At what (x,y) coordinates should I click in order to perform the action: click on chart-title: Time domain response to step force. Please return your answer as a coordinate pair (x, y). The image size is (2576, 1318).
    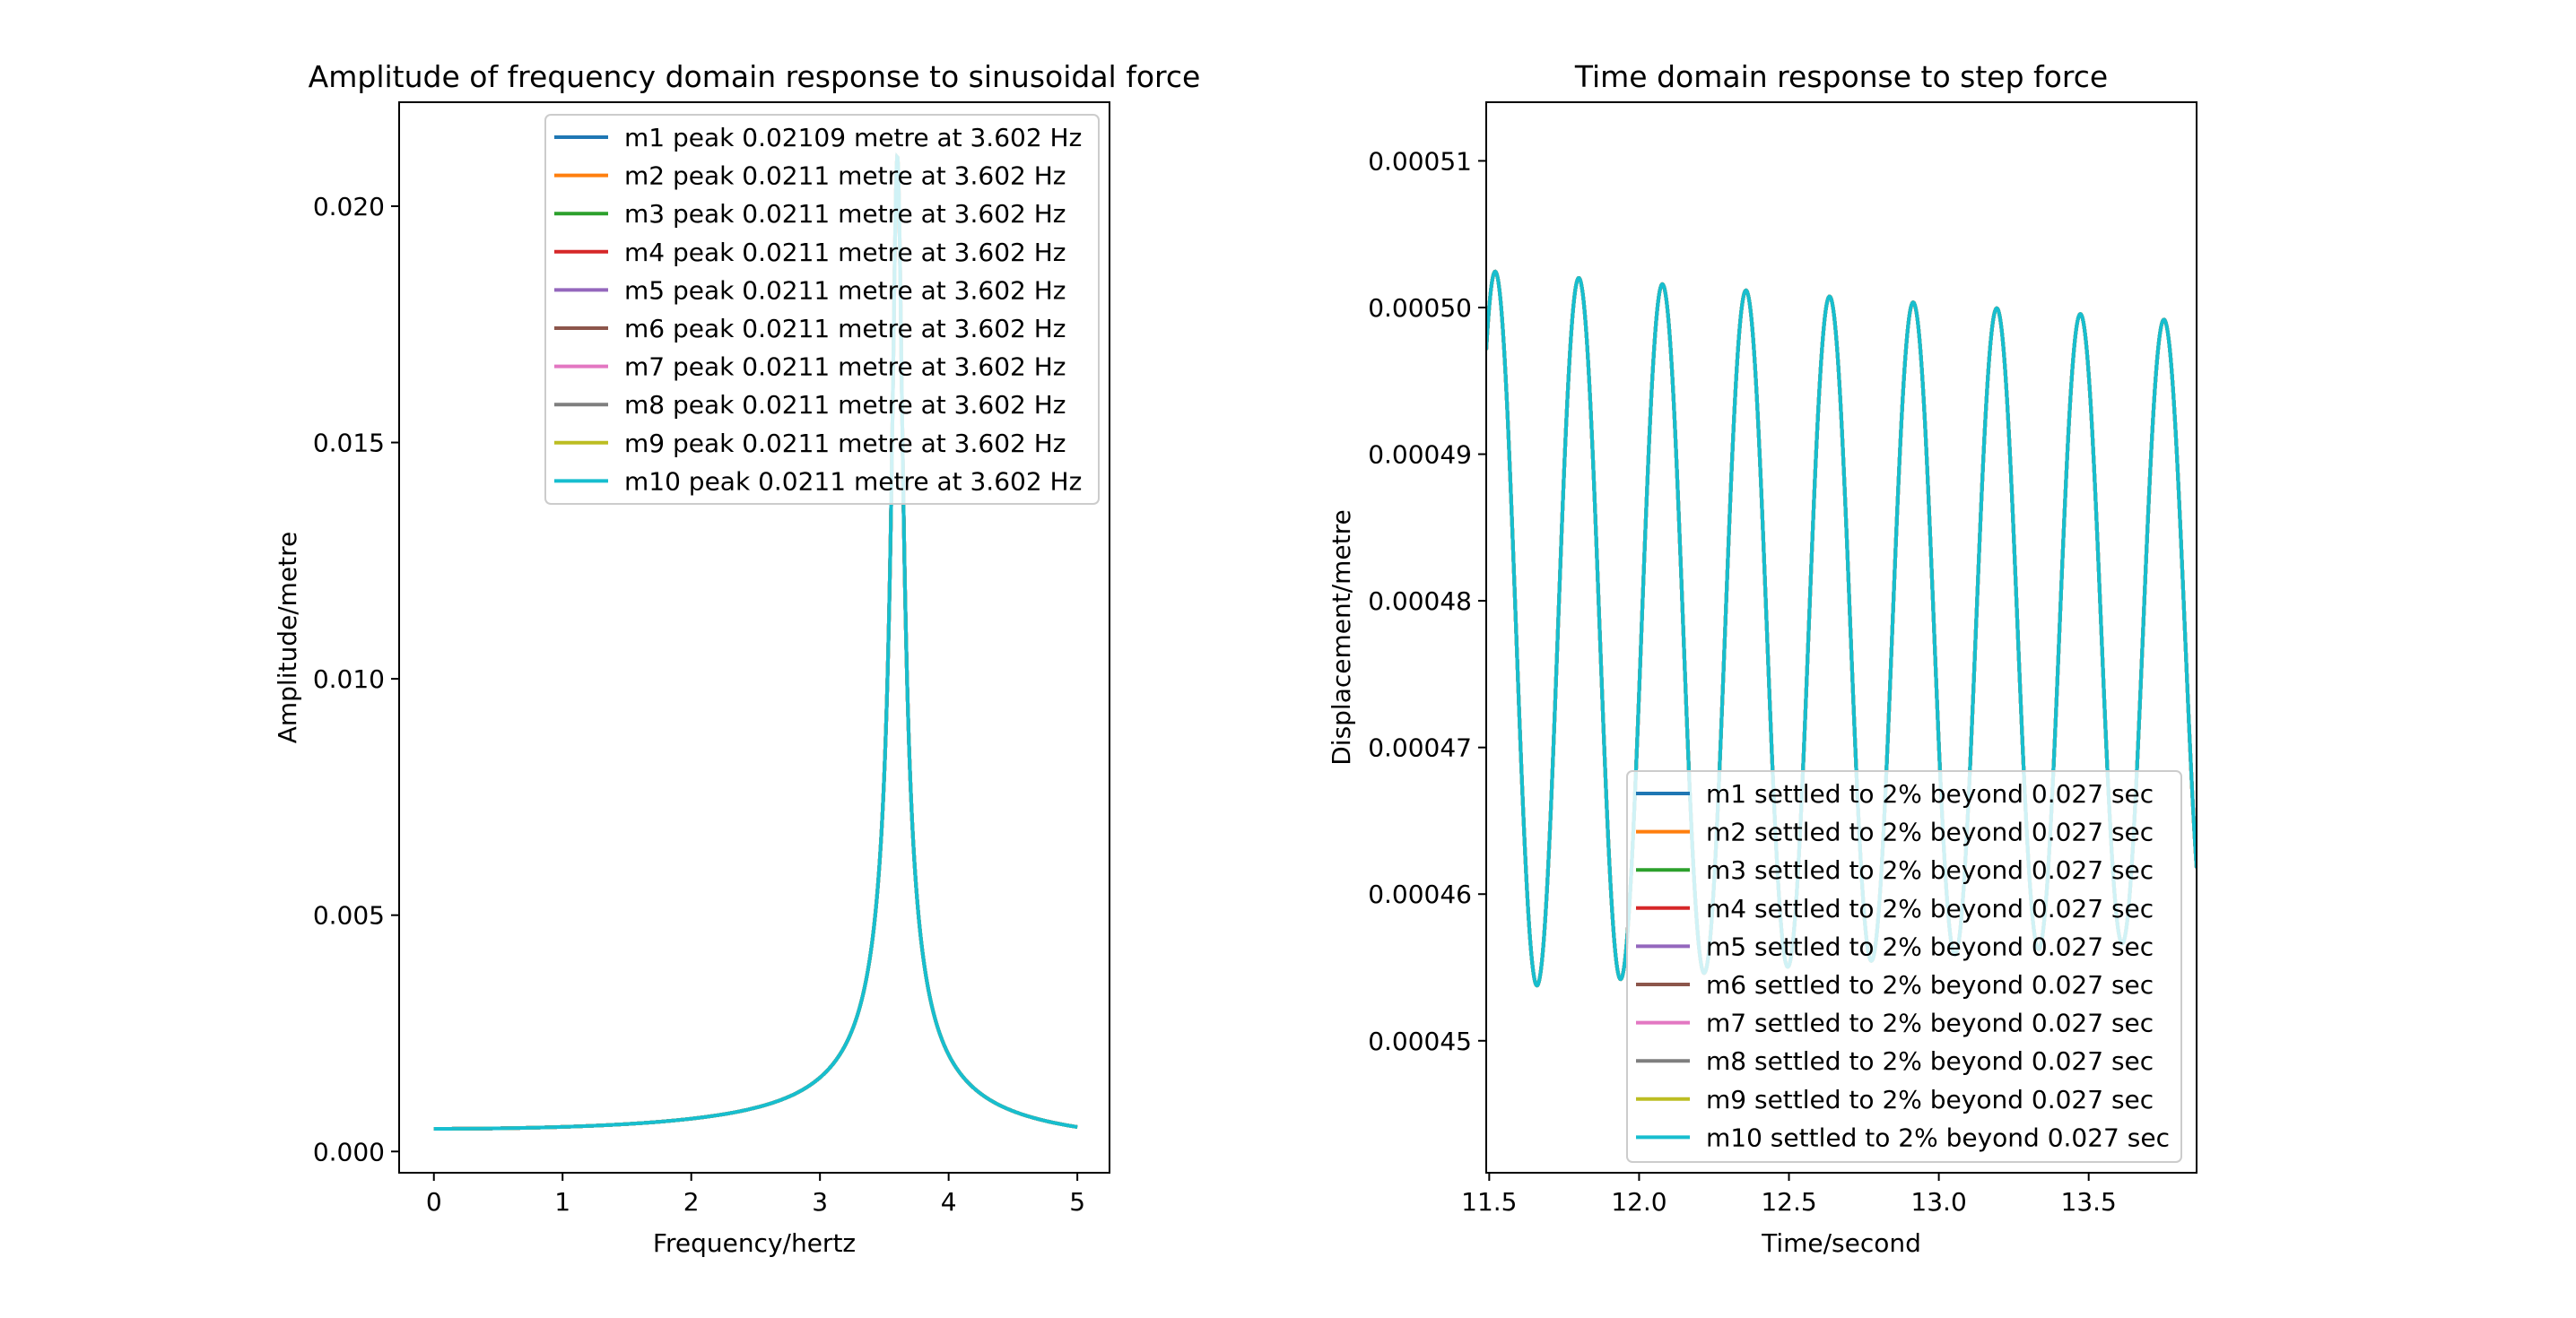
    Looking at the image, I should click on (1841, 76).